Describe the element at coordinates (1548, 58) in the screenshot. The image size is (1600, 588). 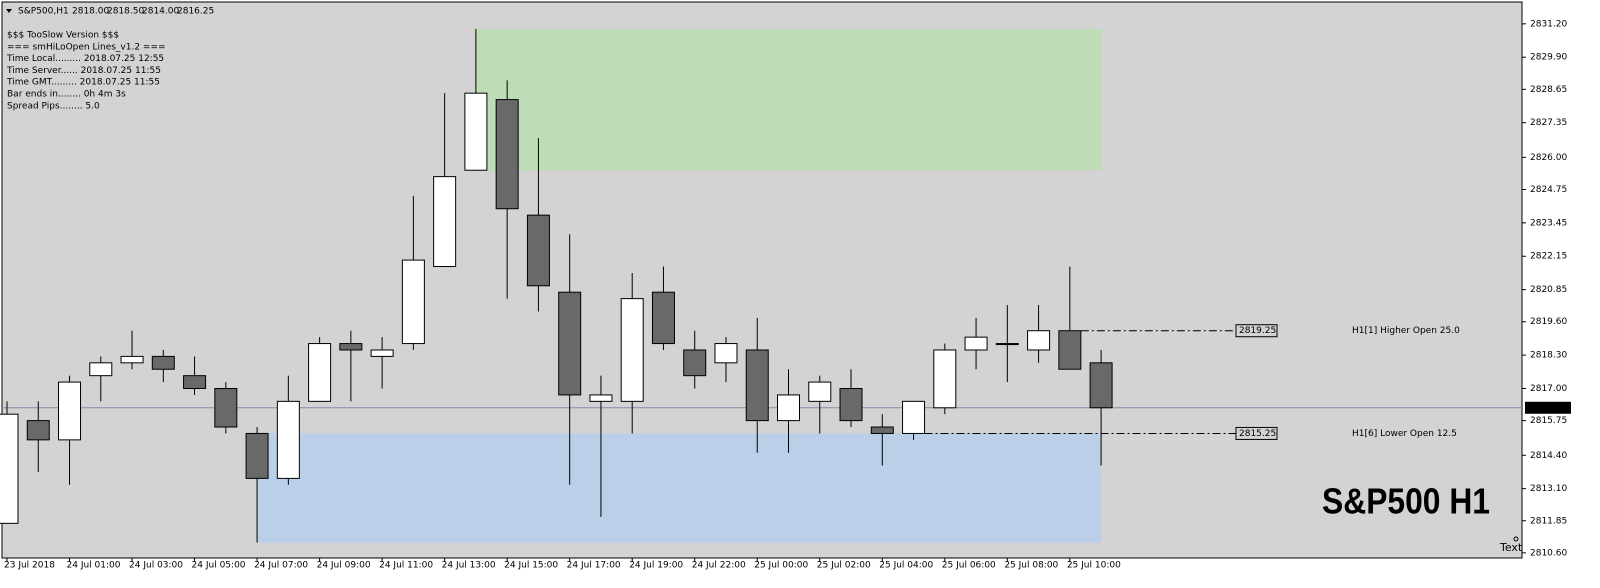
I see `y-tick-label: 2829.90` at that location.